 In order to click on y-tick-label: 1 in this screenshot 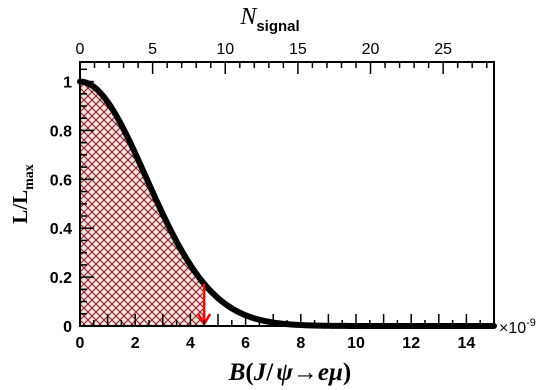, I will do `click(67, 83)`.